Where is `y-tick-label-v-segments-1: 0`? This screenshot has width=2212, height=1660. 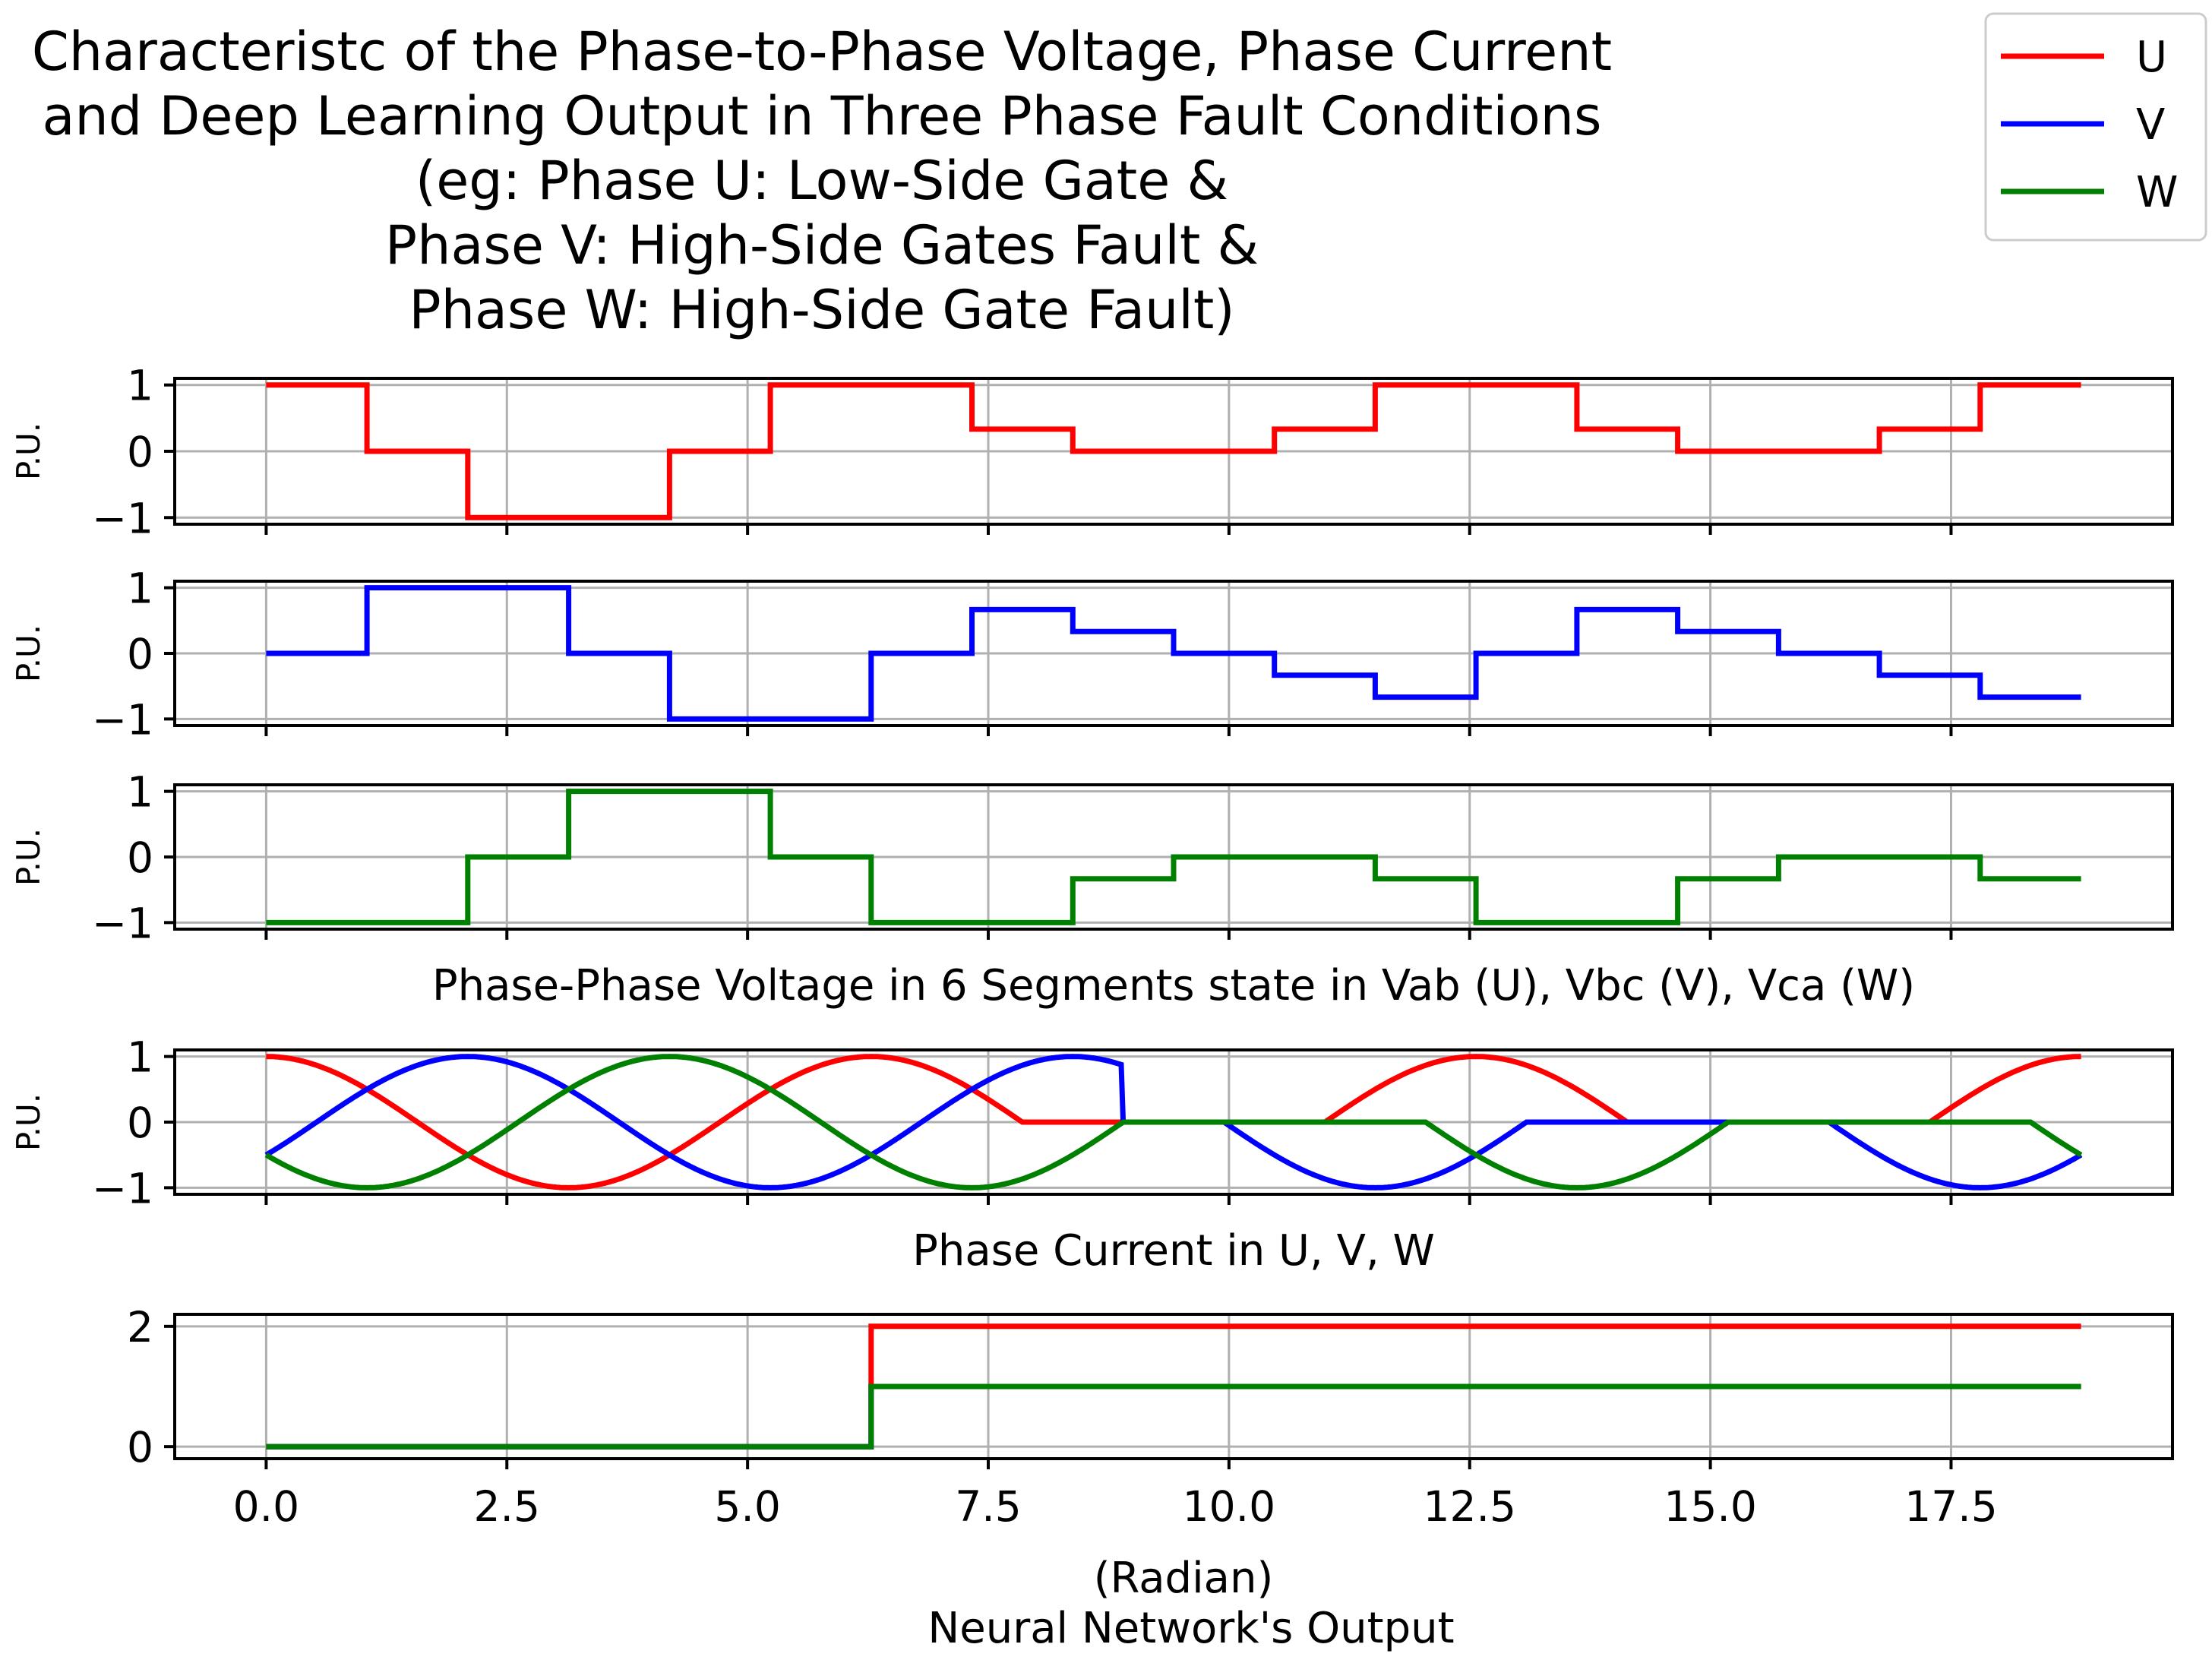
y-tick-label-v-segments-1: 0 is located at coordinates (140, 654).